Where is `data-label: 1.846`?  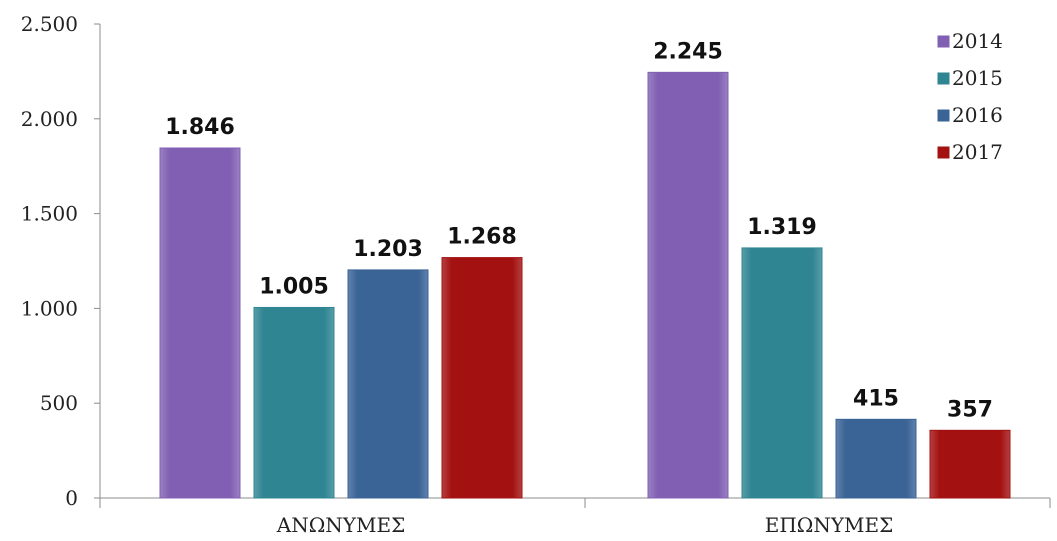
data-label: 1.846 is located at coordinates (200, 127).